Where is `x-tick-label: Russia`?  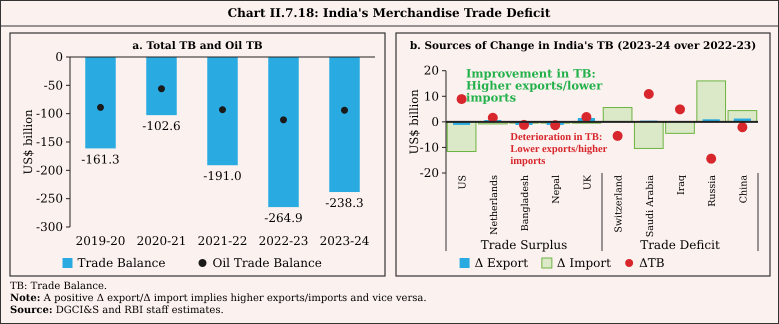 x-tick-label: Russia is located at coordinates (712, 190).